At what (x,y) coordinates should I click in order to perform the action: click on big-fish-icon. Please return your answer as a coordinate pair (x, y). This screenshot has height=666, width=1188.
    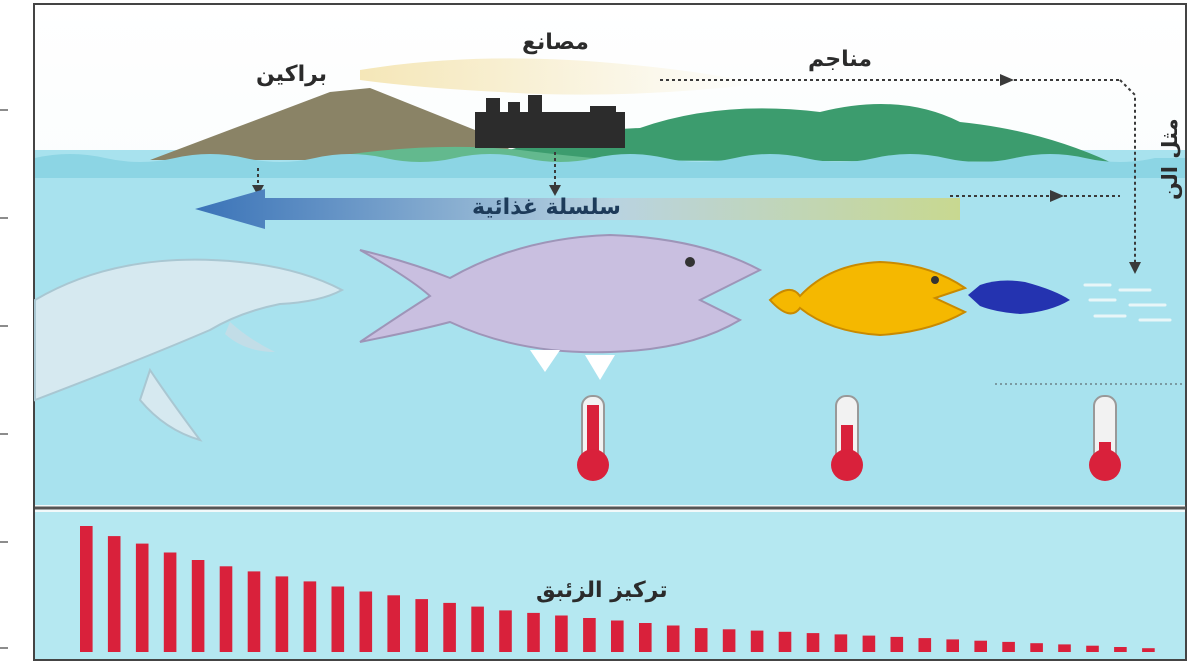
    Looking at the image, I should click on (561, 306).